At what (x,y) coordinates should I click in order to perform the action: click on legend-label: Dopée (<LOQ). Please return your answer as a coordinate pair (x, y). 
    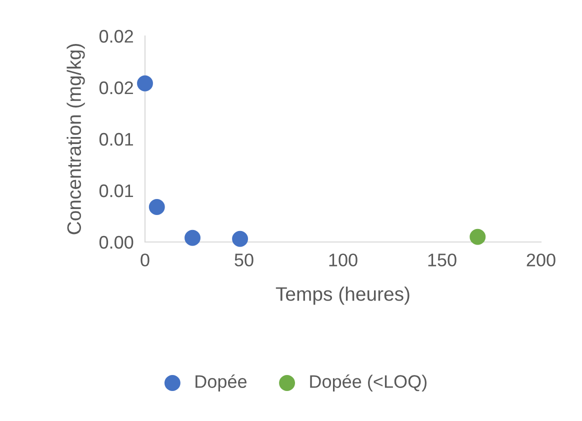
    Looking at the image, I should click on (368, 383).